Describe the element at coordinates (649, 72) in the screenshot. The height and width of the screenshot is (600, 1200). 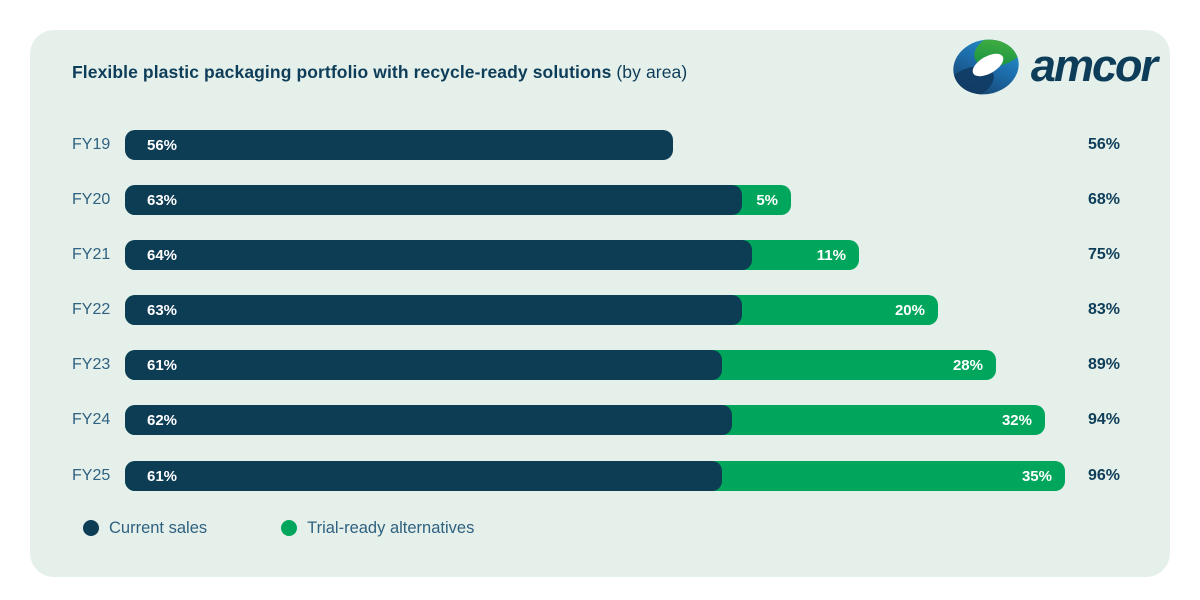
I see `chart-title-suffix: (by area)` at that location.